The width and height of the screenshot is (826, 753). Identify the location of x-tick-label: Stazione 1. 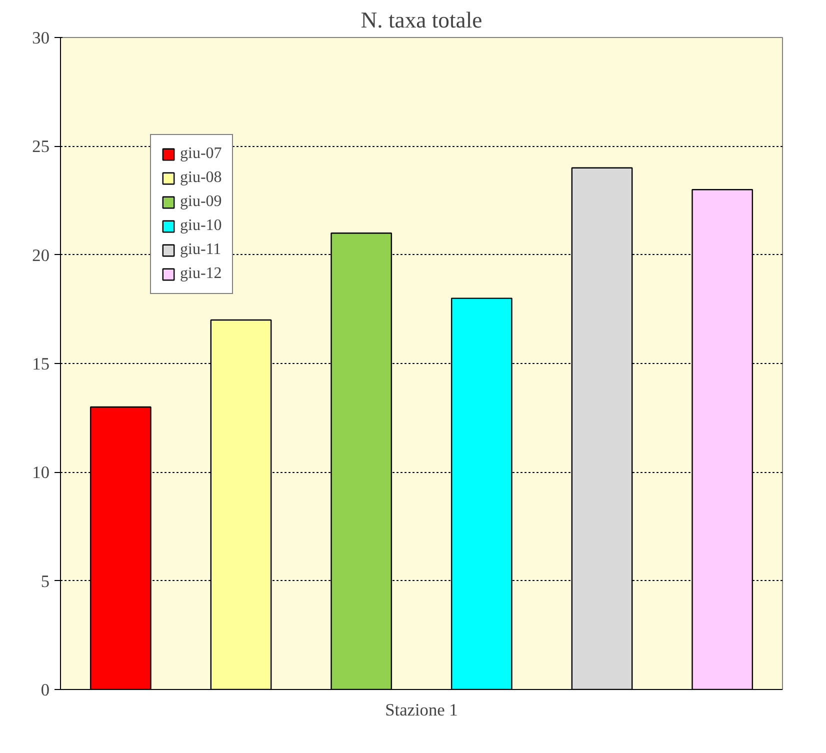
(421, 710).